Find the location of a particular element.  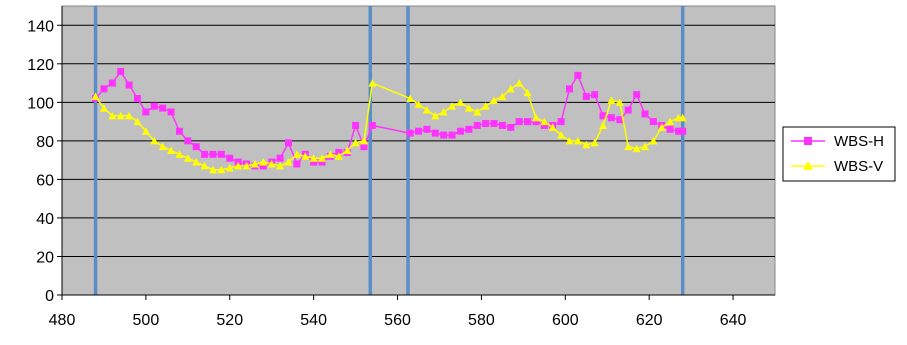

x-tick-label-500: 500 is located at coordinates (146, 320).